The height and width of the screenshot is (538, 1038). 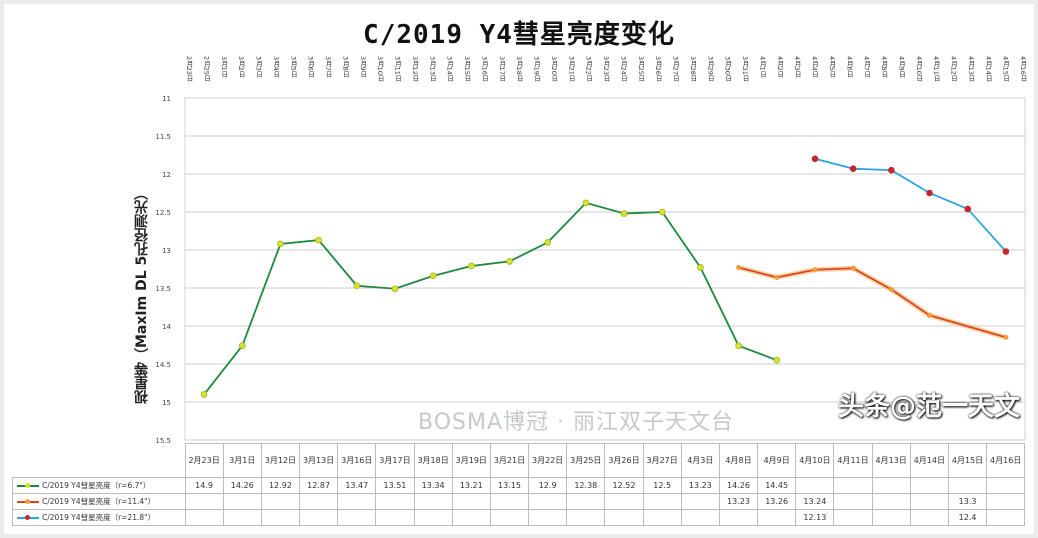 I want to click on table-cell: 12.92, so click(x=280, y=485).